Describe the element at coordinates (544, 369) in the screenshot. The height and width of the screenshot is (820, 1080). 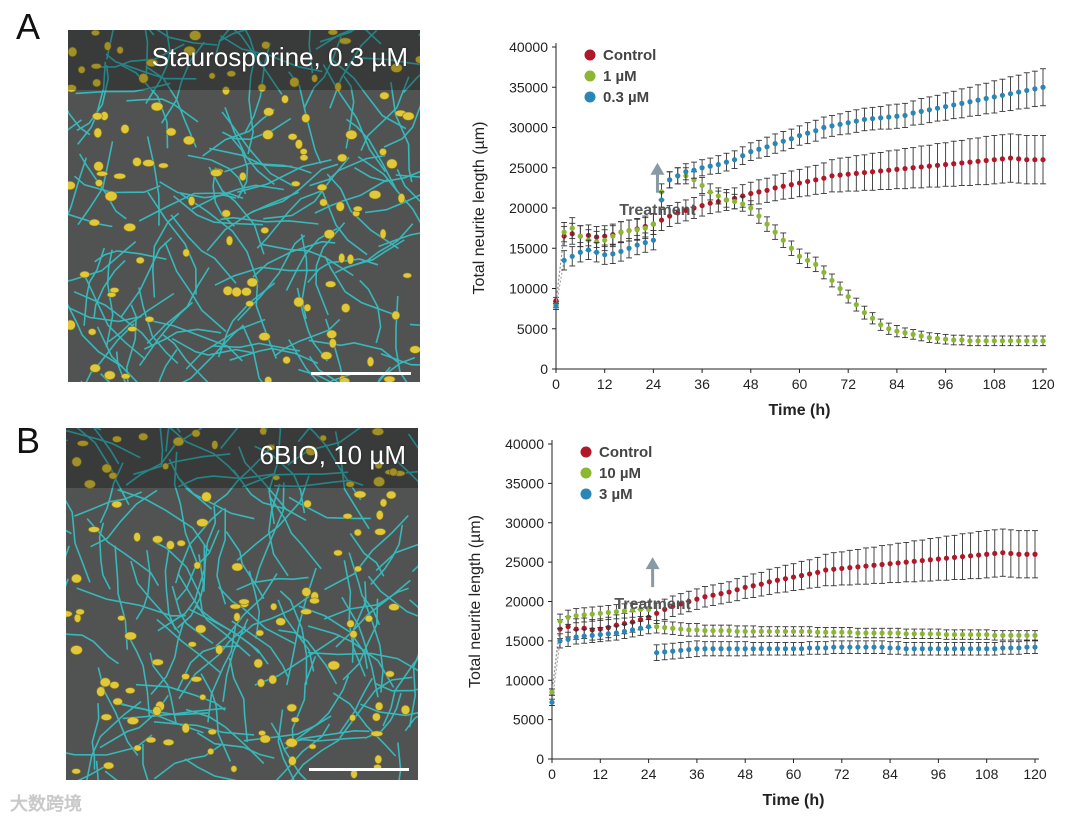
I see `y-tick-label: 0` at that location.